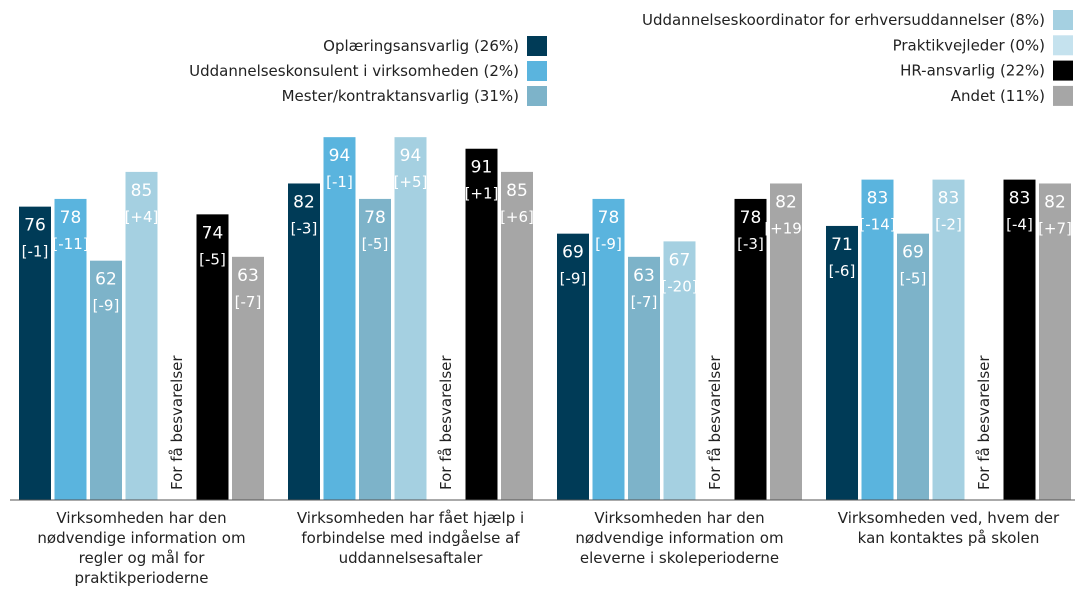 This screenshot has width=1085, height=596. What do you see at coordinates (679, 286) in the screenshot?
I see `change-label: [-20]` at bounding box center [679, 286].